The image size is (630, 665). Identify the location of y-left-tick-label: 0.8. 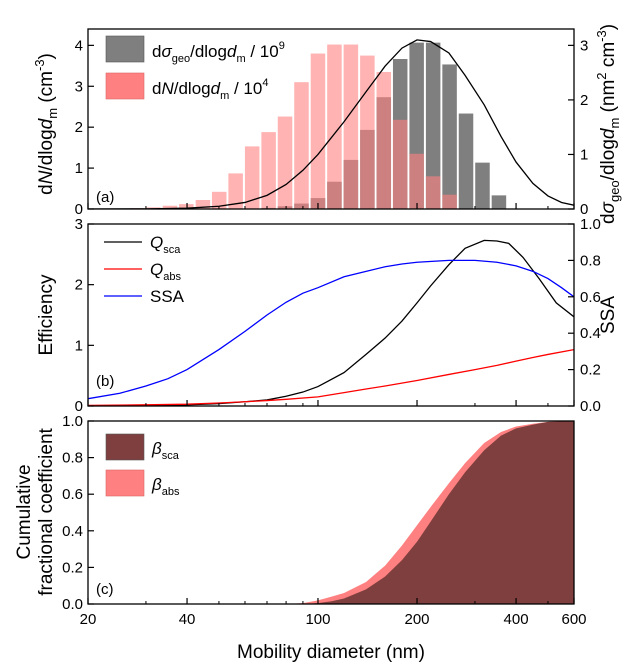
(72, 458).